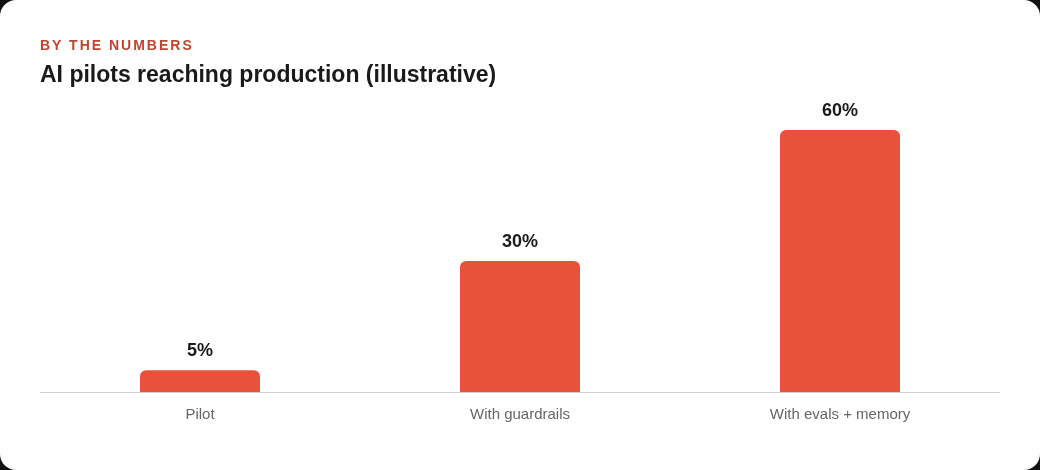 This screenshot has width=1040, height=470. Describe the element at coordinates (520, 414) in the screenshot. I see `x-tick-label: With guardrails` at that location.